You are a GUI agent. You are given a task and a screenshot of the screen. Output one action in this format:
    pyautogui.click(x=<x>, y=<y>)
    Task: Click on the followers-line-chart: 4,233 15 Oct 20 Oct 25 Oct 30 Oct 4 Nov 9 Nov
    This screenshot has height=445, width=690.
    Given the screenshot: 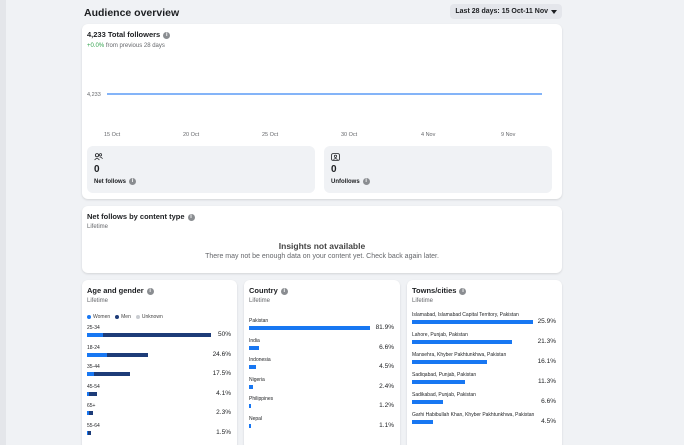 What is the action you would take?
    pyautogui.click(x=322, y=125)
    